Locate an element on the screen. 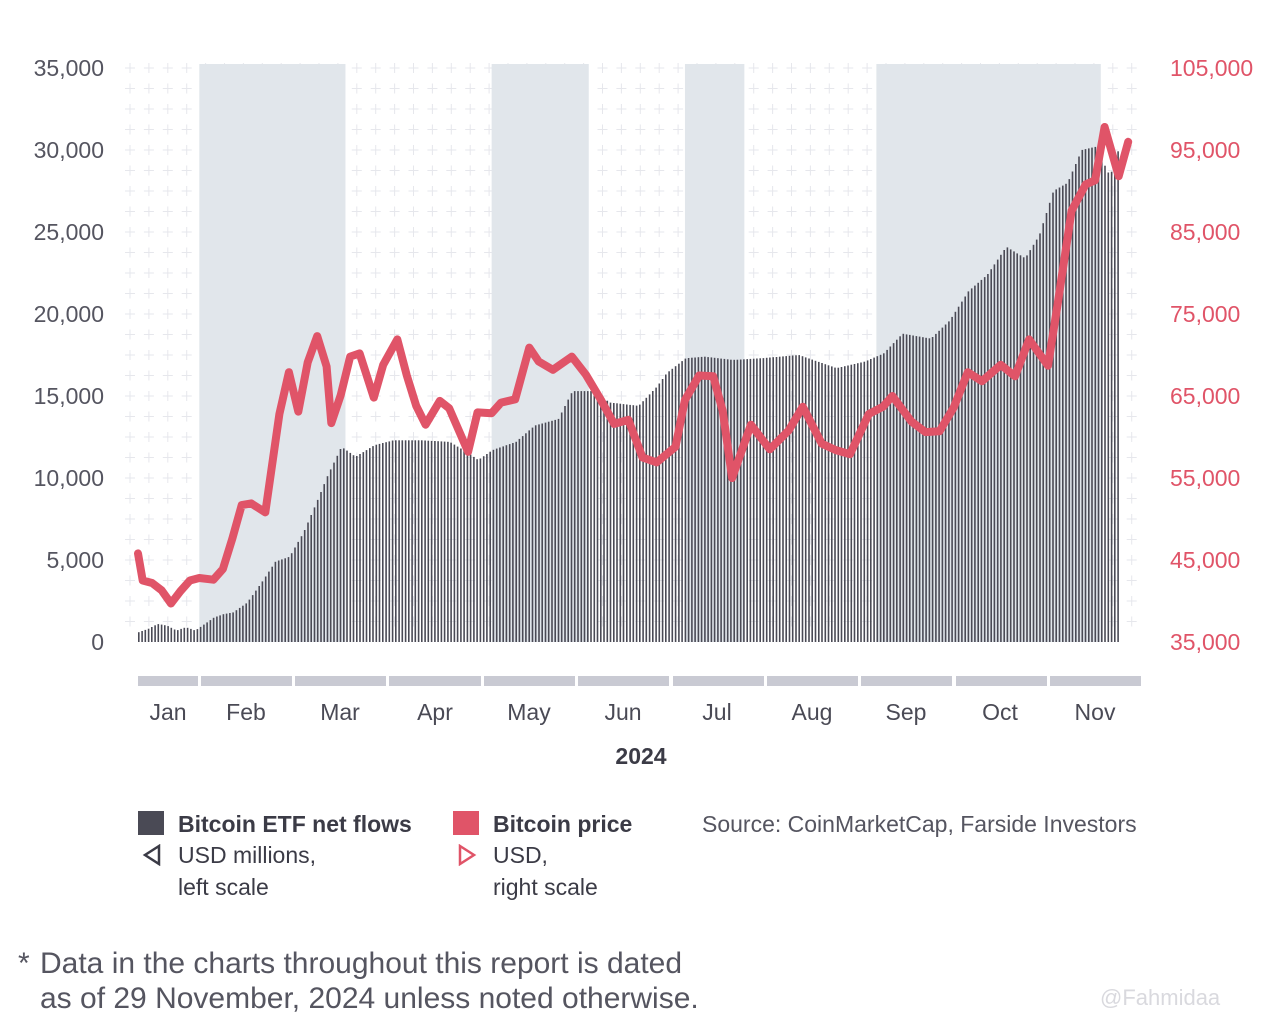  legend-price-scale: right scale is located at coordinates (545, 887).